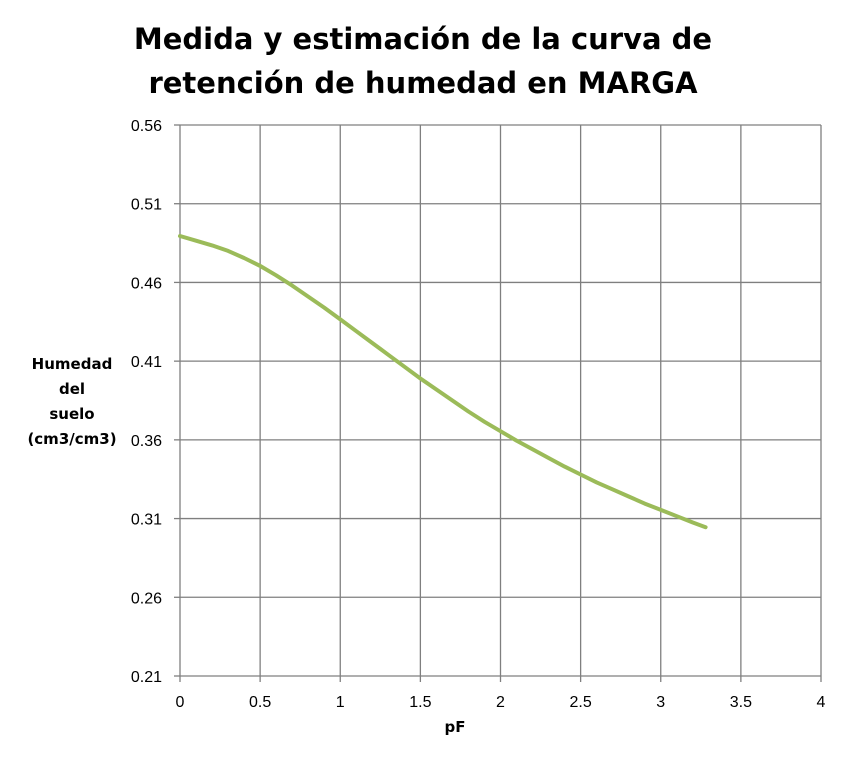  What do you see at coordinates (146, 520) in the screenshot?
I see `y-tick-label: 0.31` at bounding box center [146, 520].